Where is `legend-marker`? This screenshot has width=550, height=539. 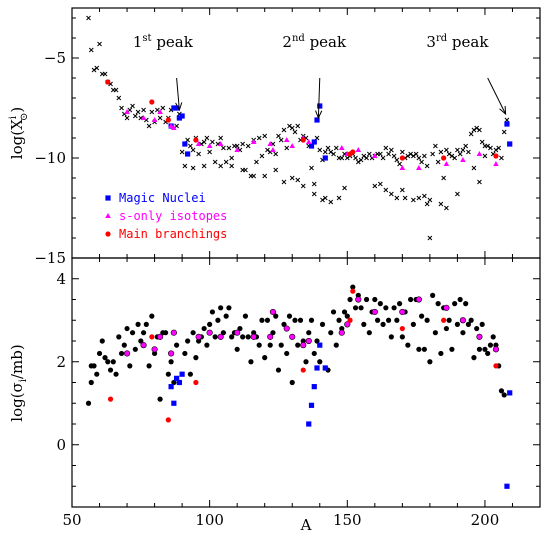
legend-marker is located at coordinates (108, 215).